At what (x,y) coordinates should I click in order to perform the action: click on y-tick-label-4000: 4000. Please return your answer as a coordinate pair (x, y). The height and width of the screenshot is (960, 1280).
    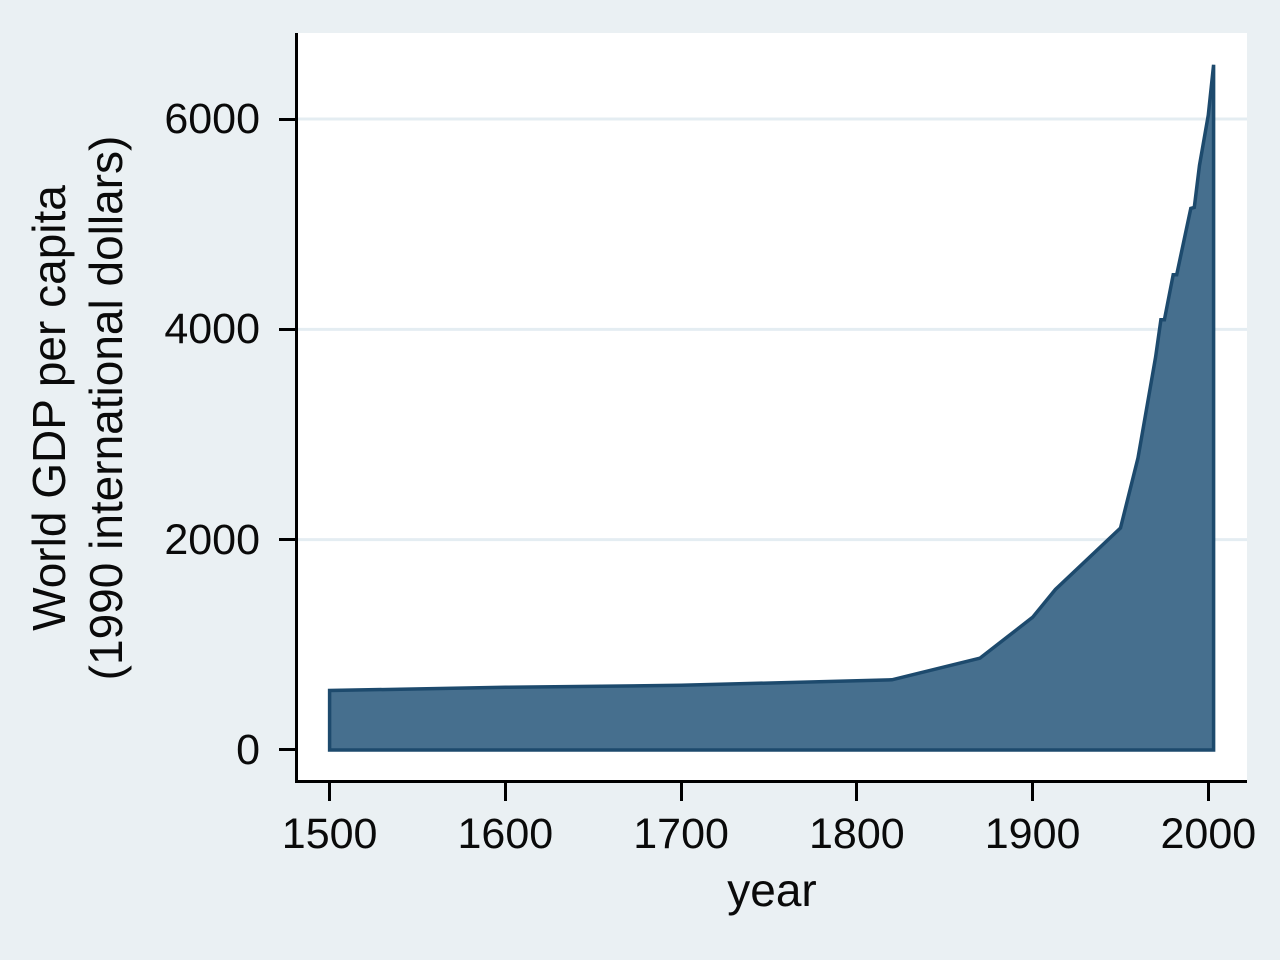
    Looking at the image, I should click on (212, 329).